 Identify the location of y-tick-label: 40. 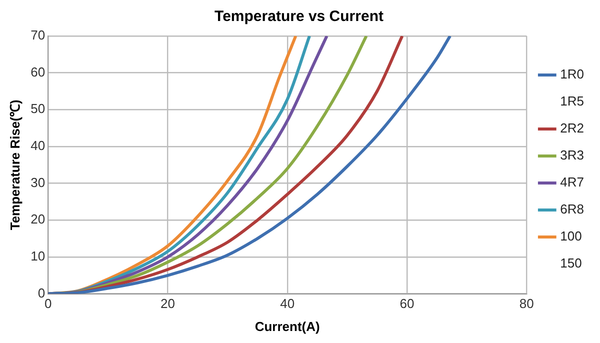
(38, 146).